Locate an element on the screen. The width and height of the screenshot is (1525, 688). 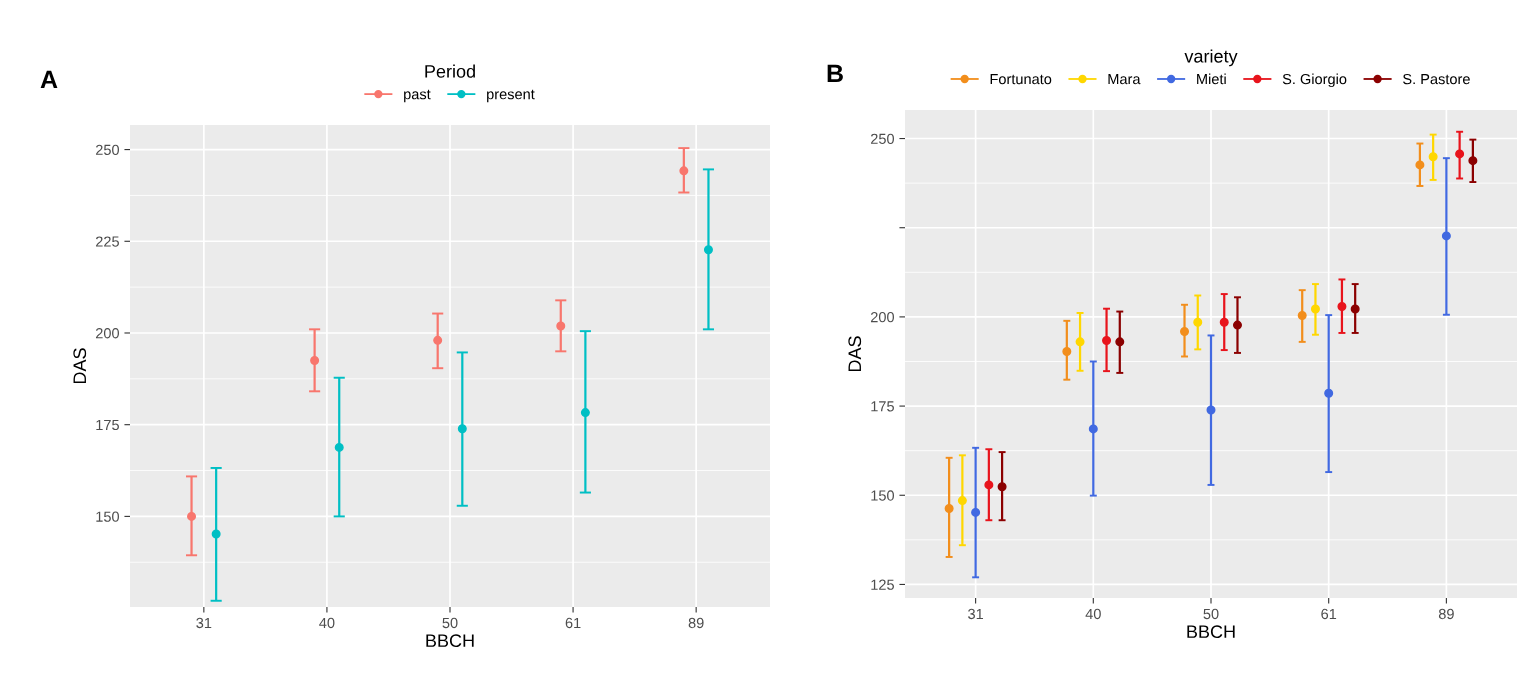
legend-label: Fortunato is located at coordinates (1021, 79).